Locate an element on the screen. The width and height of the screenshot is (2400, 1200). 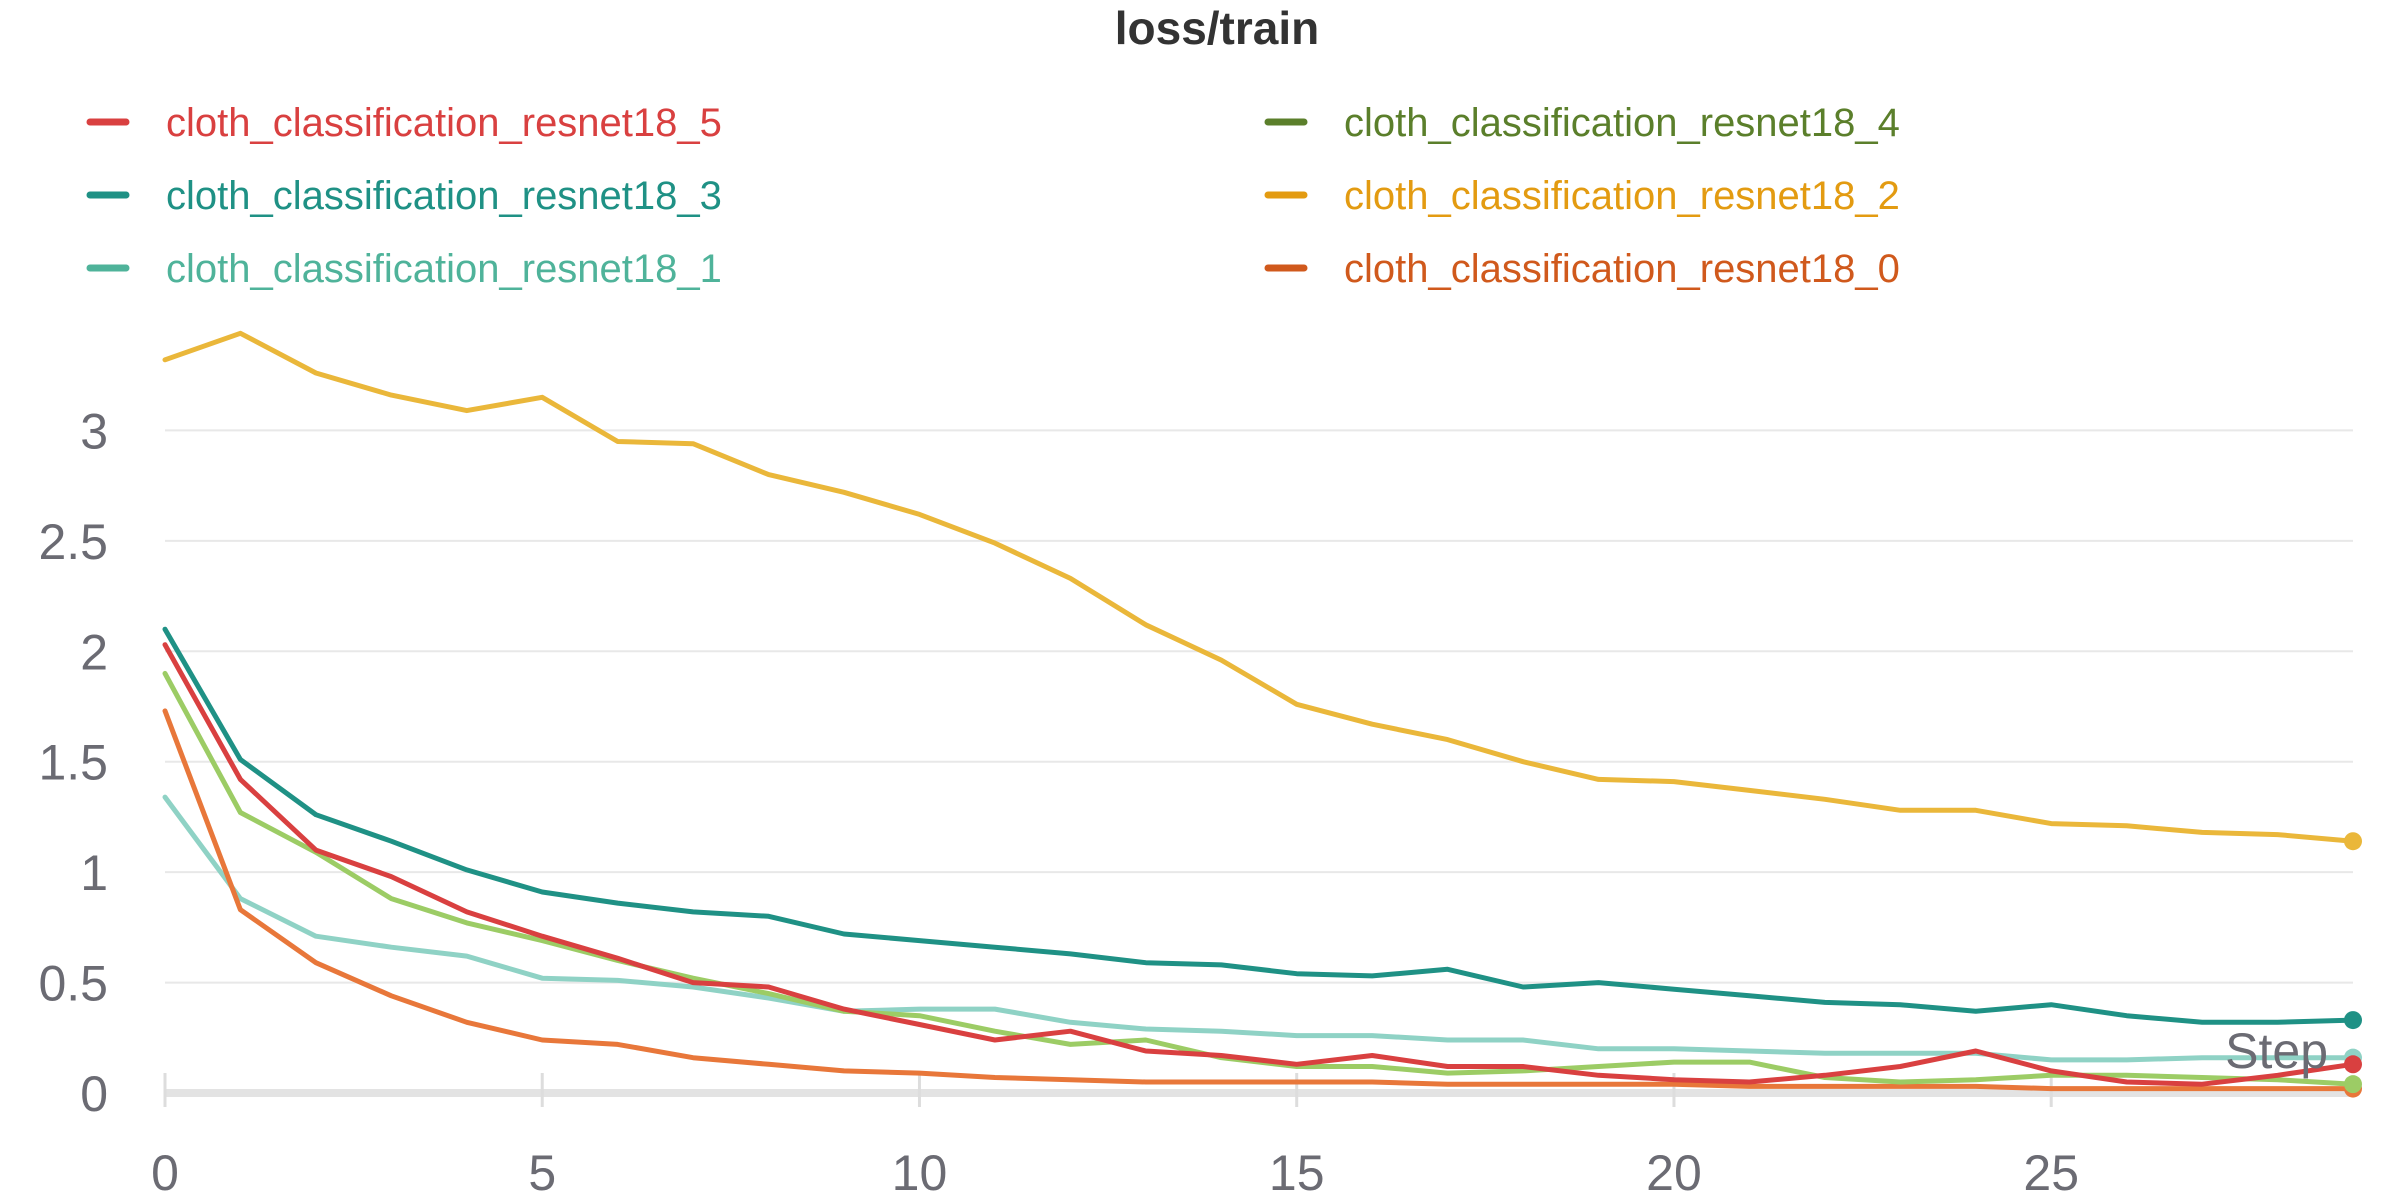
legend-label: cloth_classification_resnet18_5 is located at coordinates (444, 123).